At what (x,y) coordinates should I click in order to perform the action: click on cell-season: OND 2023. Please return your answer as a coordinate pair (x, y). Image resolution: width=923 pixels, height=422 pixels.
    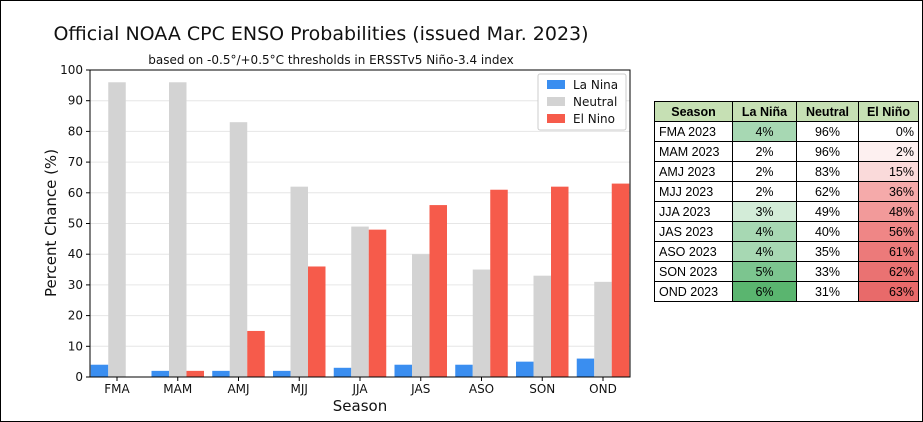
    Looking at the image, I should click on (693, 291).